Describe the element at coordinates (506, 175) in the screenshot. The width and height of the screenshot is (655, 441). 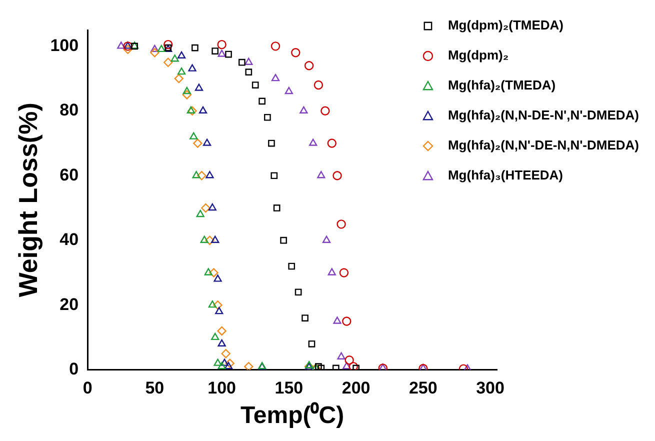
I see `legend-label: Mg(hfa)₃(HTEEDA)` at that location.